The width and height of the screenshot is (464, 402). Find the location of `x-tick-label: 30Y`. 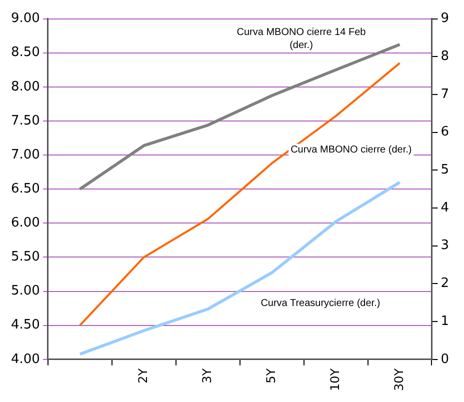

x-tick-label: 30Y is located at coordinates (399, 380).